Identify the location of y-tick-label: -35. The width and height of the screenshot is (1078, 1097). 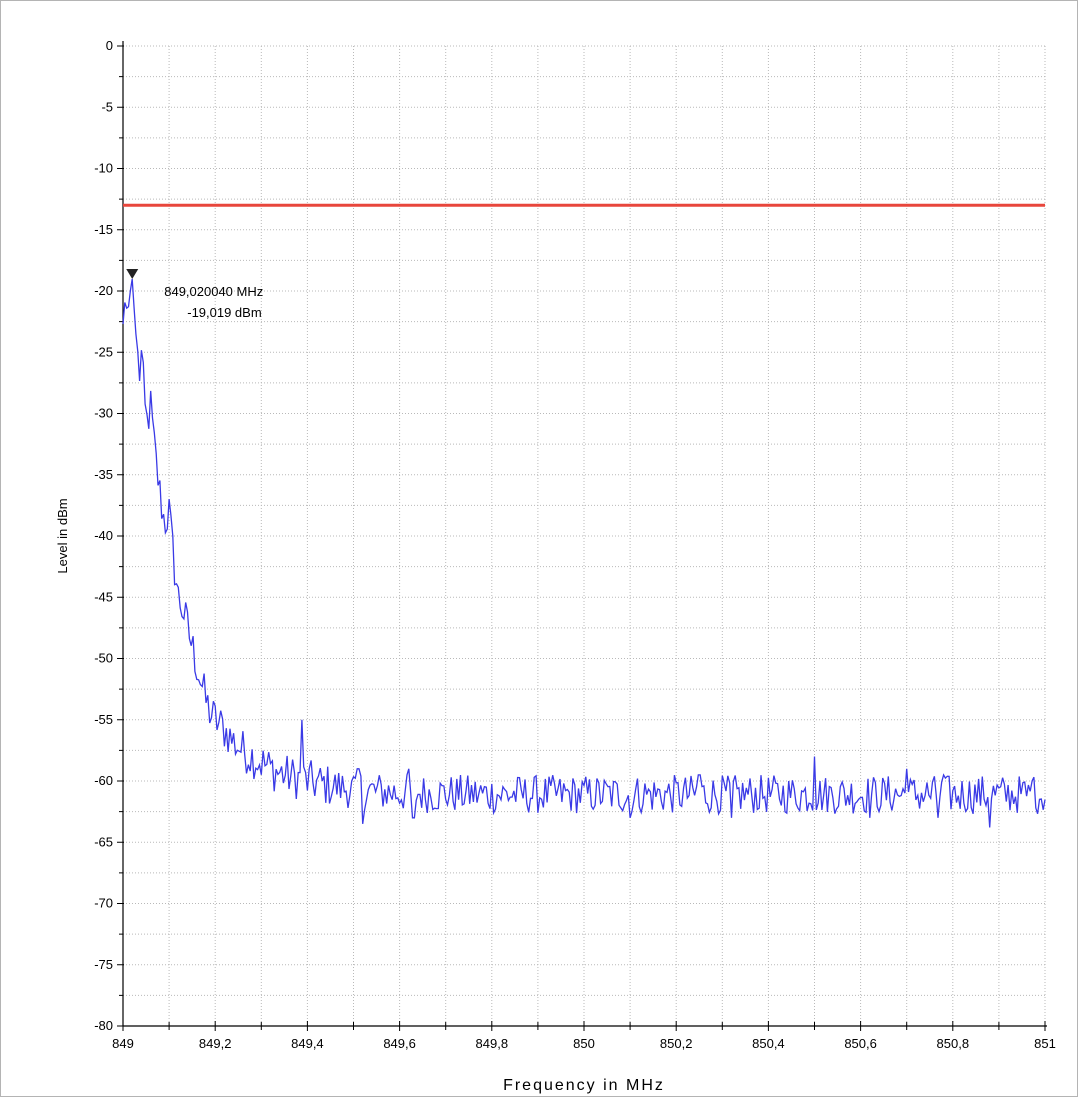
(103, 474).